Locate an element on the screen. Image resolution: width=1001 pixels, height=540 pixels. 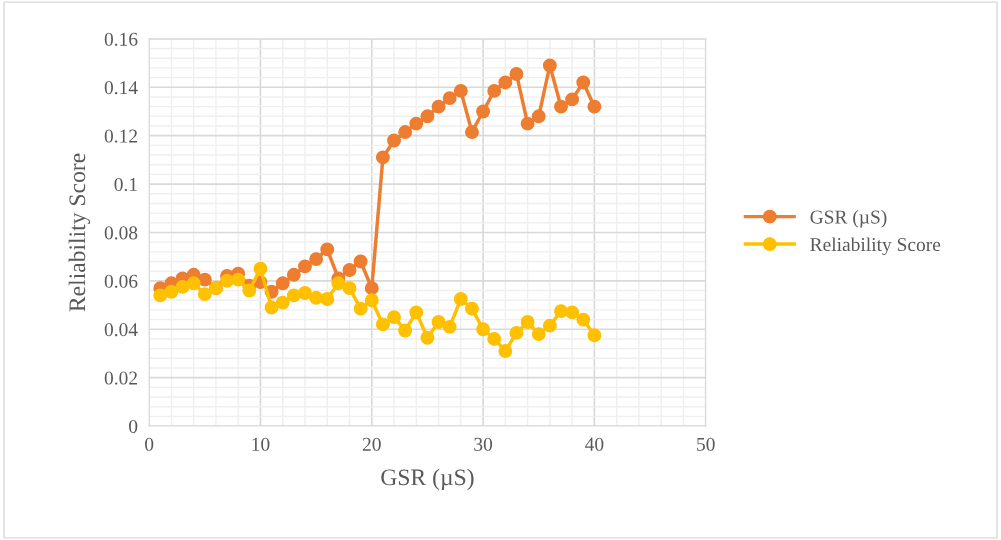
x-tick-label: 30 is located at coordinates (483, 444).